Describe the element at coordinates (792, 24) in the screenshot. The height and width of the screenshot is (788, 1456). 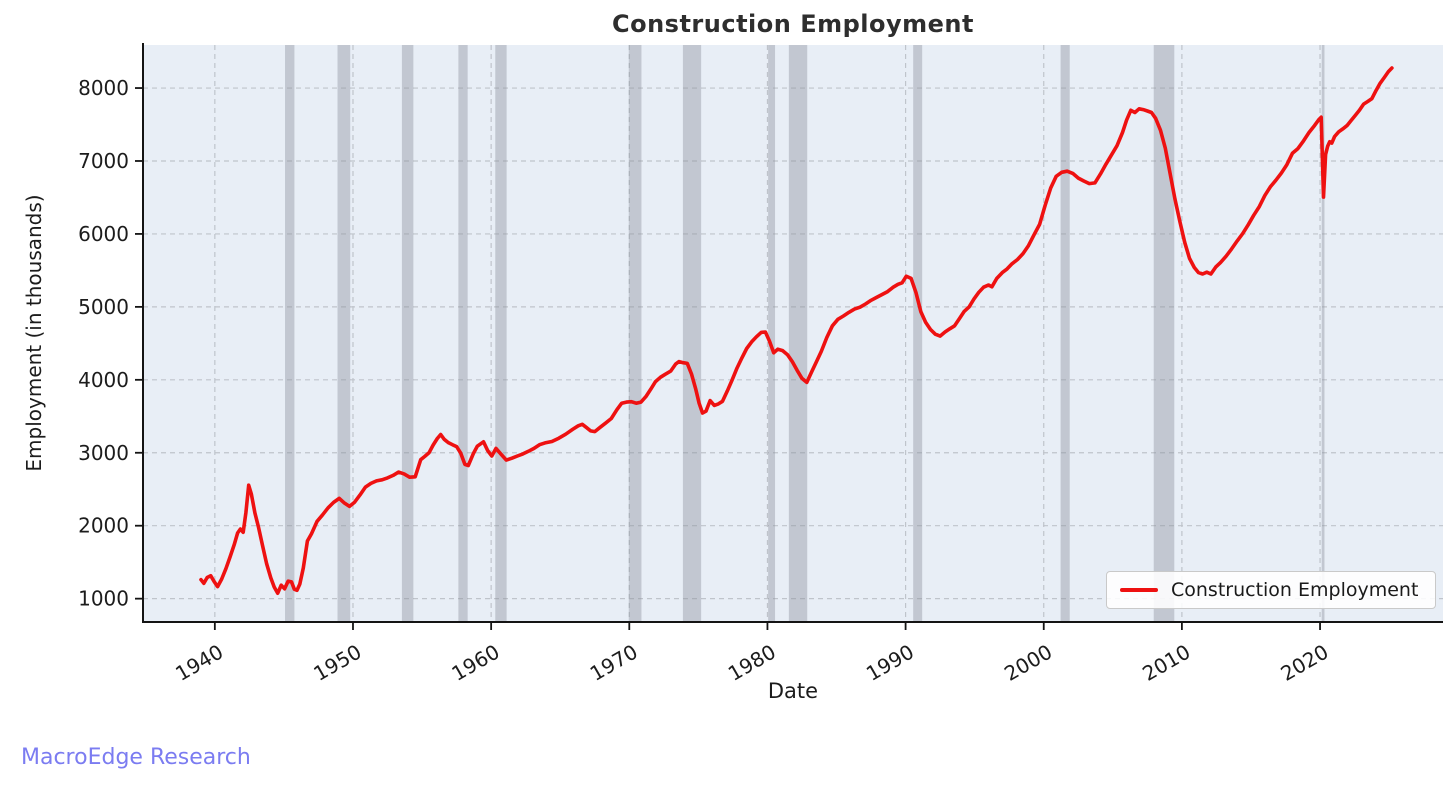
I see `chart-title: Construction Employment` at that location.